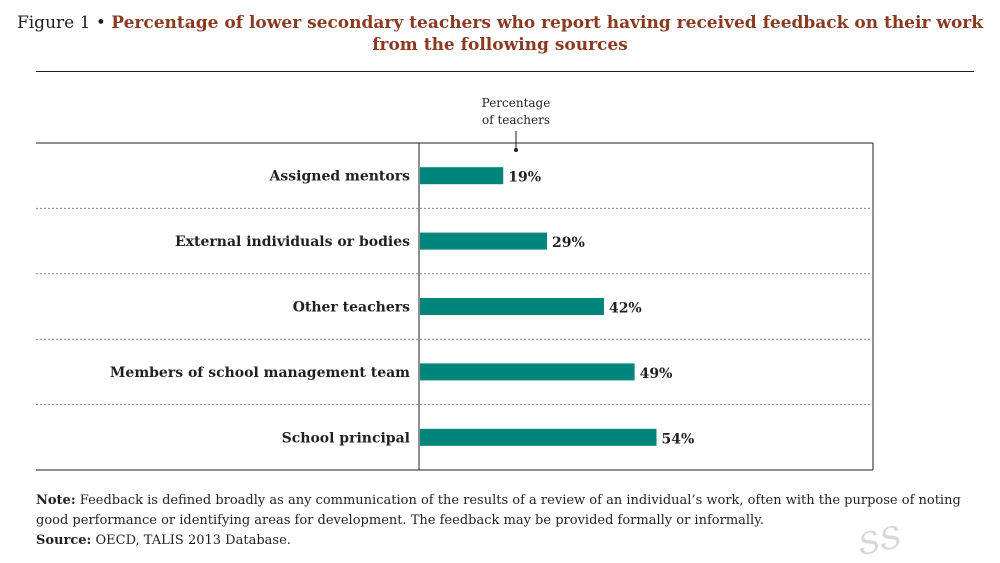  I want to click on data-label: 54%, so click(678, 439).